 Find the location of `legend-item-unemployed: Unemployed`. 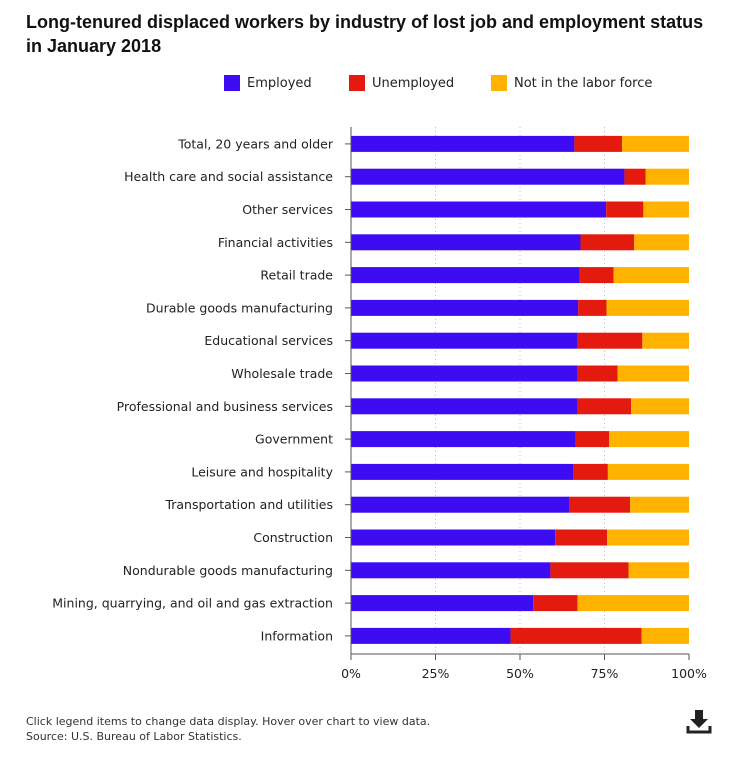

legend-item-unemployed: Unemployed is located at coordinates (401, 83).